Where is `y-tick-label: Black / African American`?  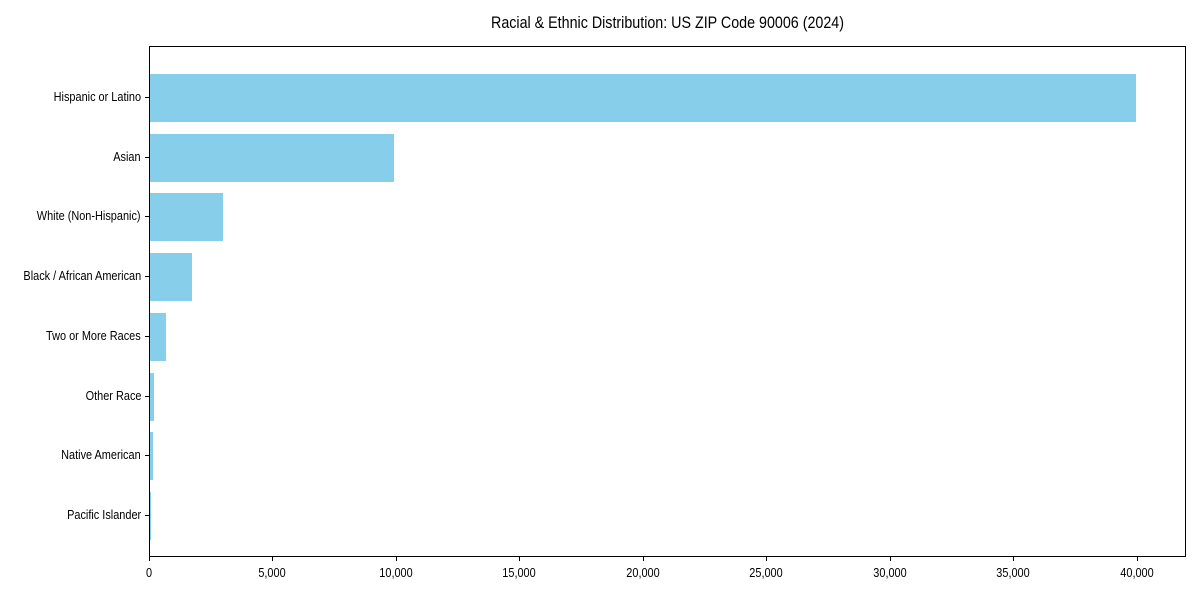
y-tick-label: Black / African American is located at coordinates (82, 276).